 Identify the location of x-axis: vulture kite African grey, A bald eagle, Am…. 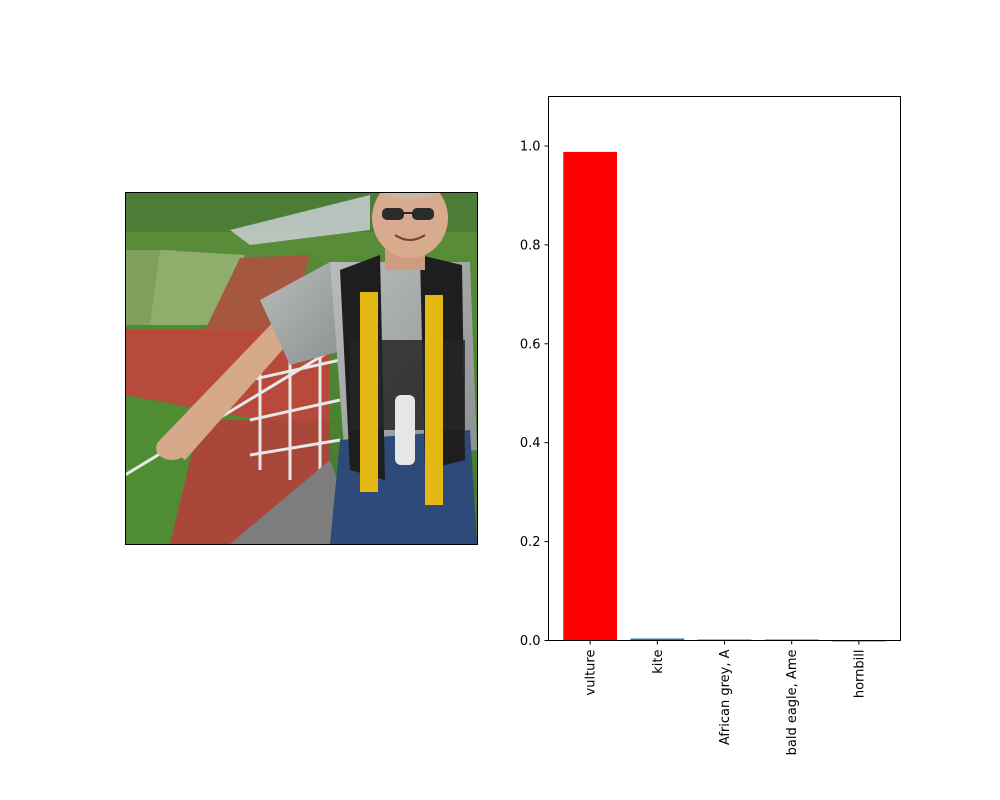
(725, 698).